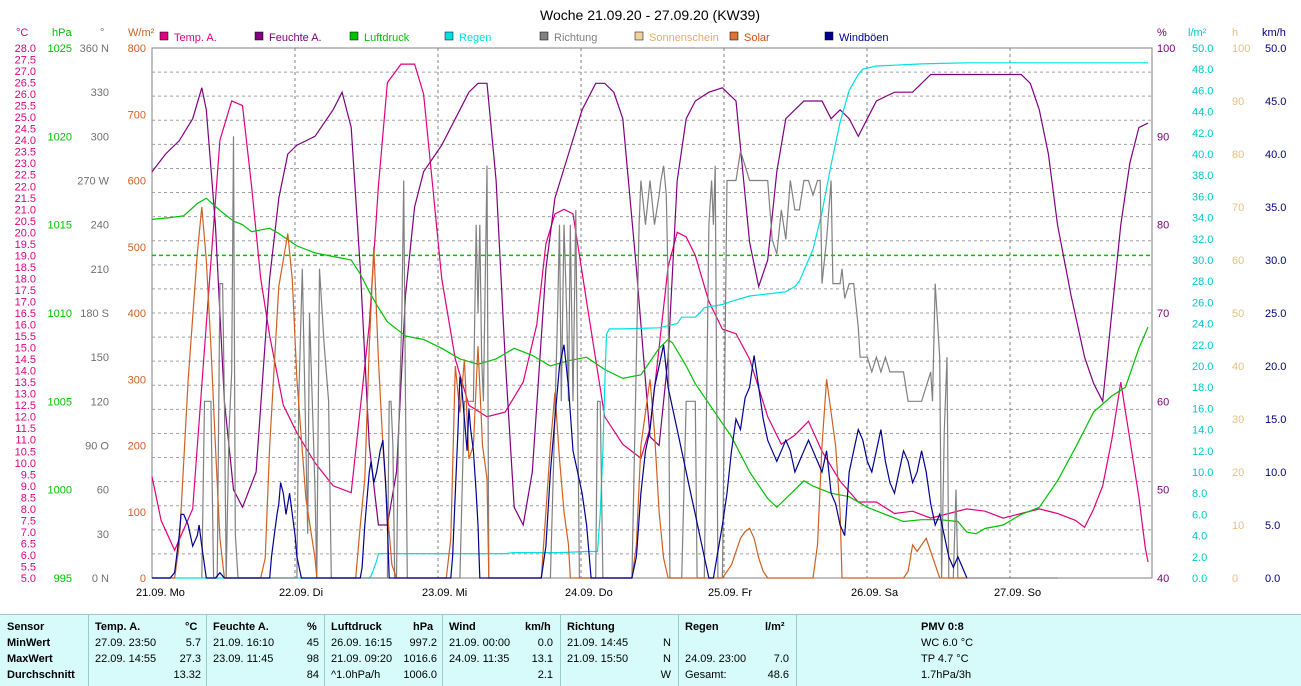 The image size is (1301, 686). Describe the element at coordinates (667, 659) in the screenshot. I see `direction-max-value: N` at that location.